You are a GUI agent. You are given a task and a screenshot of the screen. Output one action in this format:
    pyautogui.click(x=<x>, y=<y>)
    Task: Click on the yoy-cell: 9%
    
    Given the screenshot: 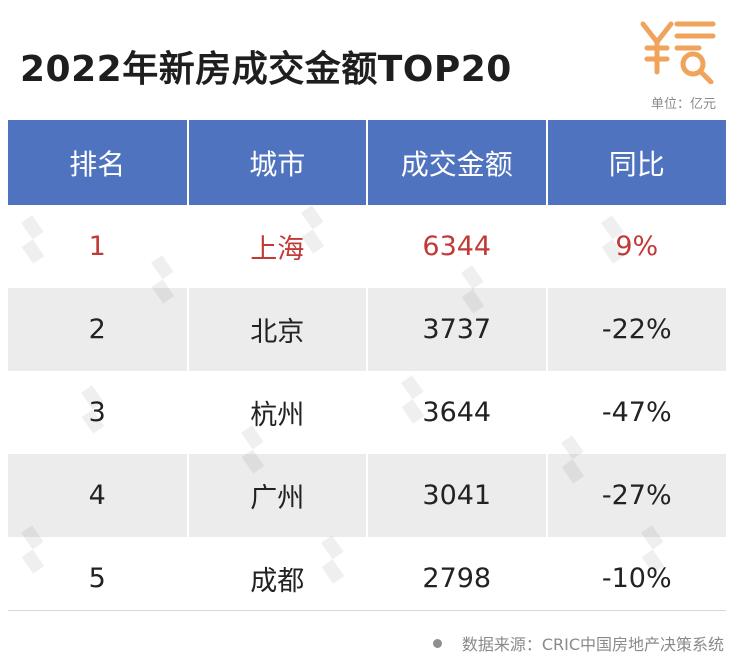 What is the action you would take?
    pyautogui.click(x=635, y=246)
    